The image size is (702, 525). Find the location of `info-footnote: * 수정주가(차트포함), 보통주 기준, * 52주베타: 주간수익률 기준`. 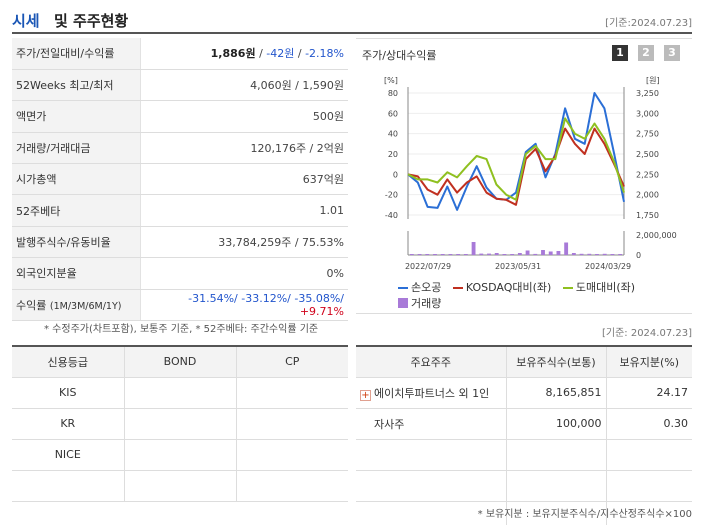

info-footnote: * 수정주가(차트포함), 보통주 기준, * 52주베타: 주간수익률 기준 is located at coordinates (181, 329).